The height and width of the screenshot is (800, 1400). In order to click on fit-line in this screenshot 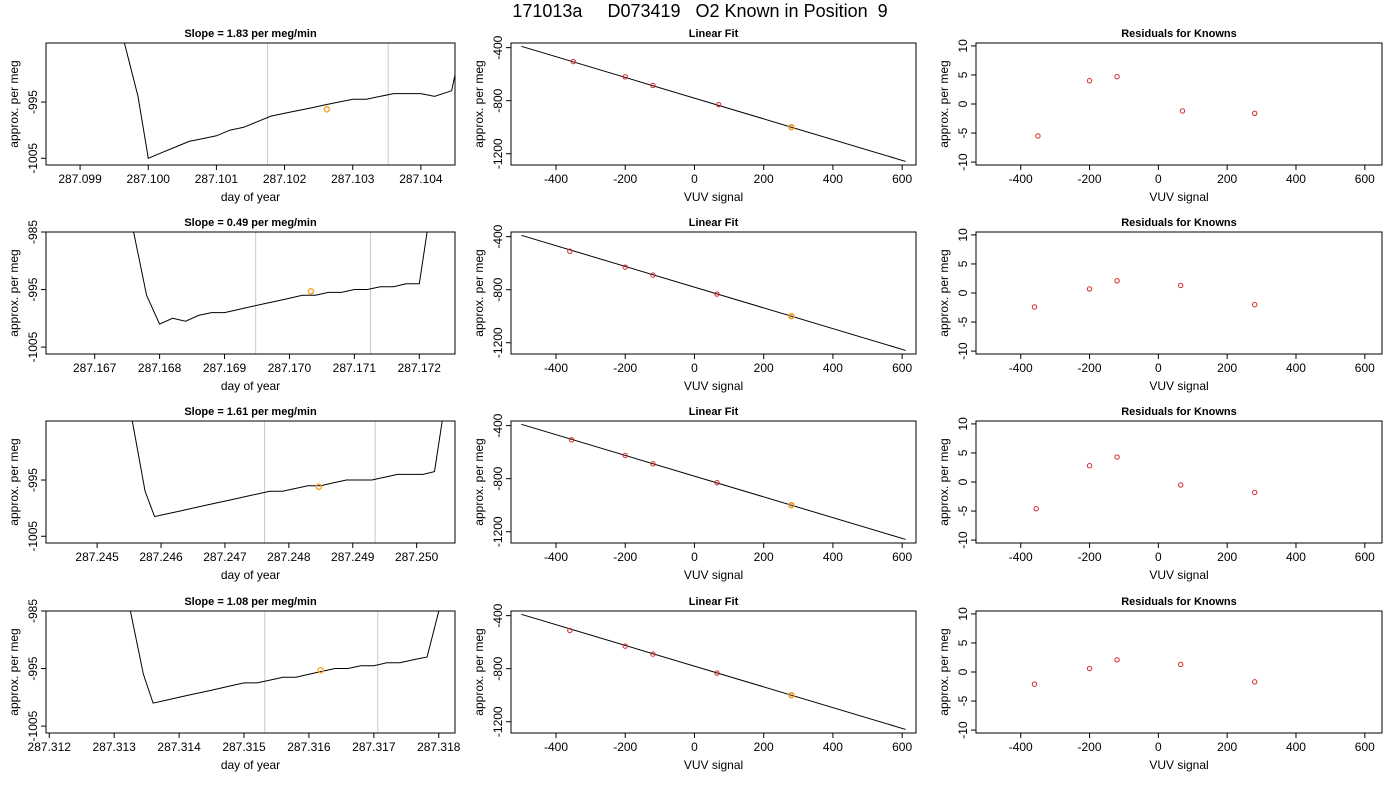, I will do `click(713, 671)`.